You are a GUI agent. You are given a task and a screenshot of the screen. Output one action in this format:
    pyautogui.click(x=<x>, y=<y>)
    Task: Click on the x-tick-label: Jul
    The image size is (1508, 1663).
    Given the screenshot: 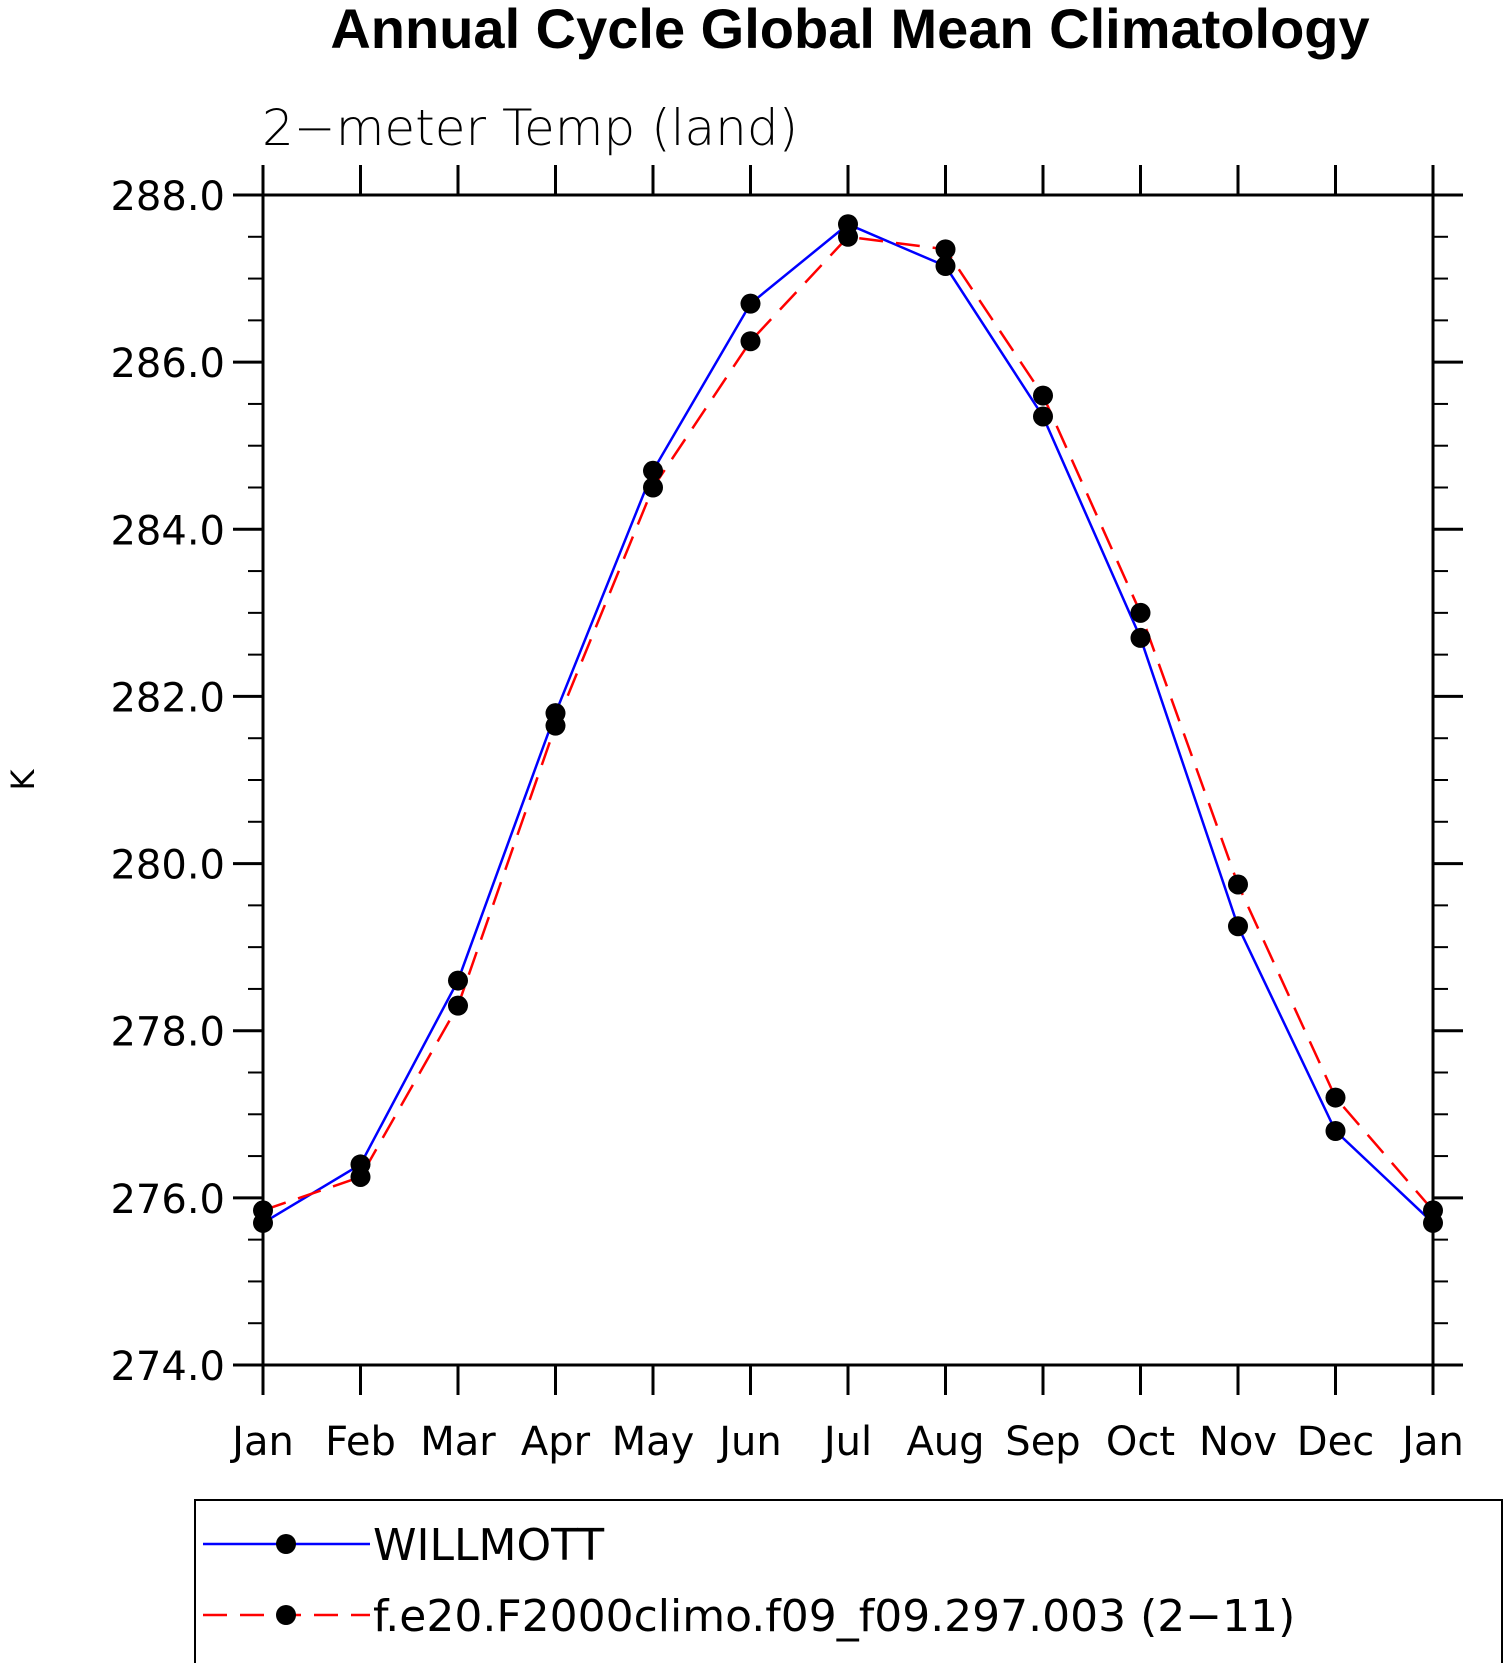 What is the action you would take?
    pyautogui.click(x=846, y=1442)
    